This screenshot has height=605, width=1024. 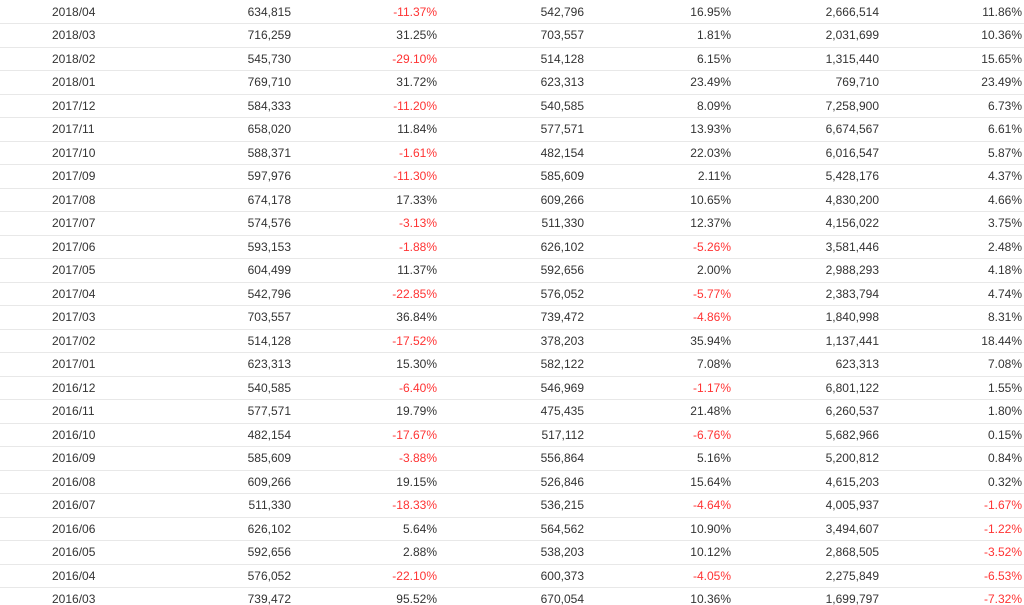 What do you see at coordinates (200, 529) in the screenshot?
I see `value-cell: 626,102` at bounding box center [200, 529].